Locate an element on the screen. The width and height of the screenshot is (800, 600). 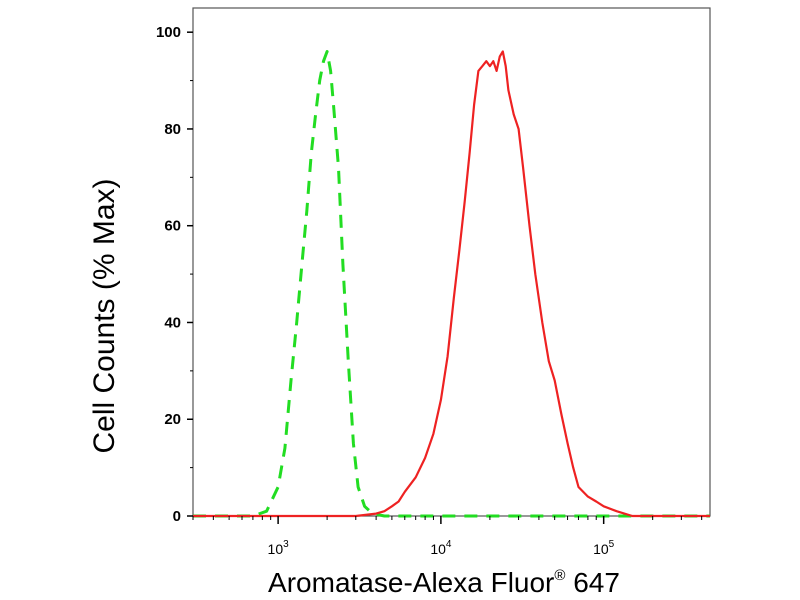
x-tick-label: 10⁵ is located at coordinates (604, 548).